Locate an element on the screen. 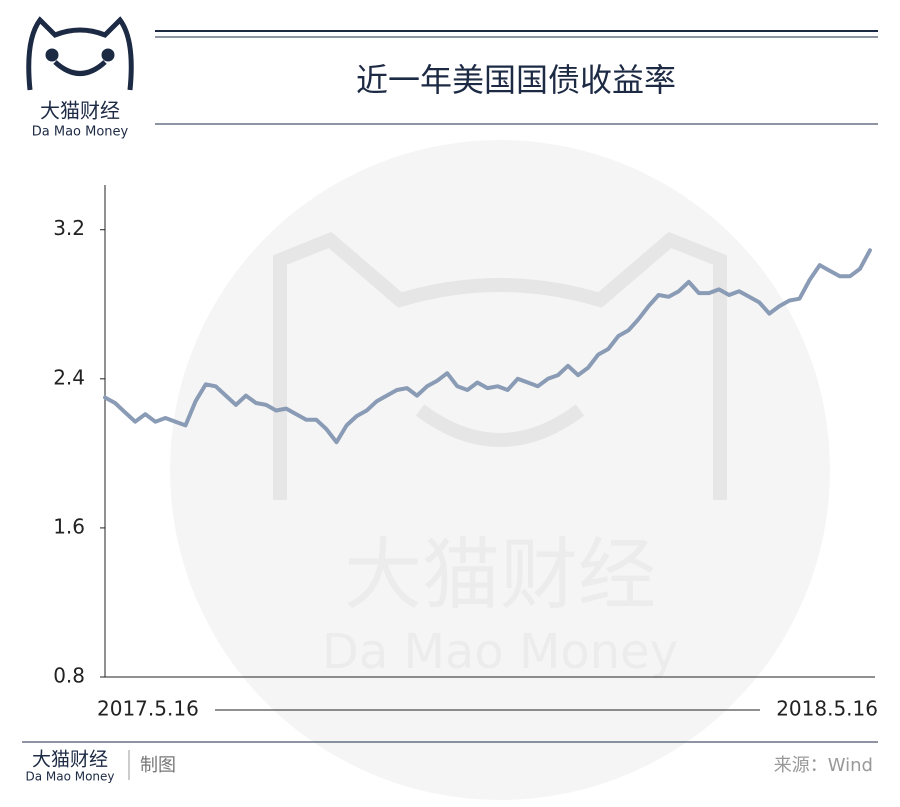 This screenshot has width=900, height=807. x-tick-label: 2017.5.16 is located at coordinates (148, 709).